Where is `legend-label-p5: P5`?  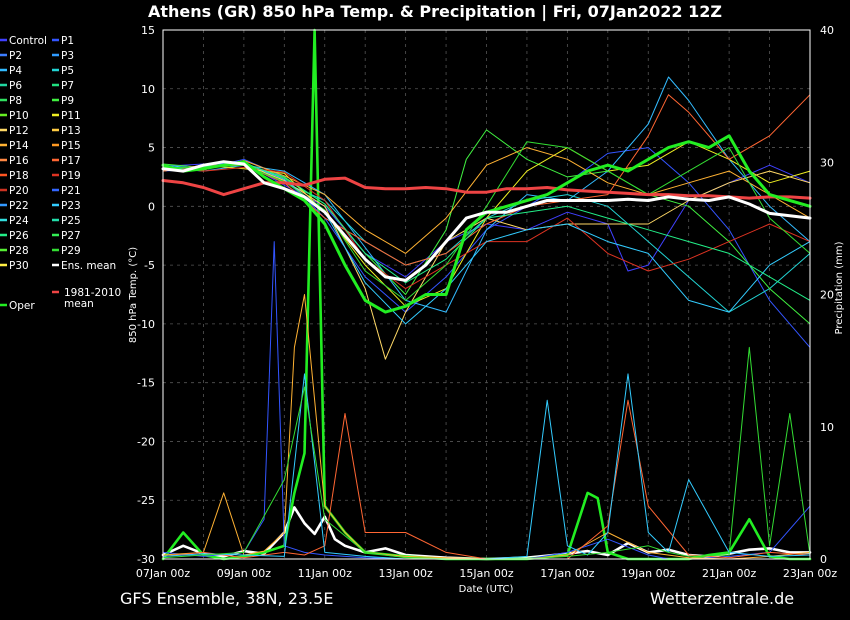
legend-label-p5: P5 is located at coordinates (67, 71).